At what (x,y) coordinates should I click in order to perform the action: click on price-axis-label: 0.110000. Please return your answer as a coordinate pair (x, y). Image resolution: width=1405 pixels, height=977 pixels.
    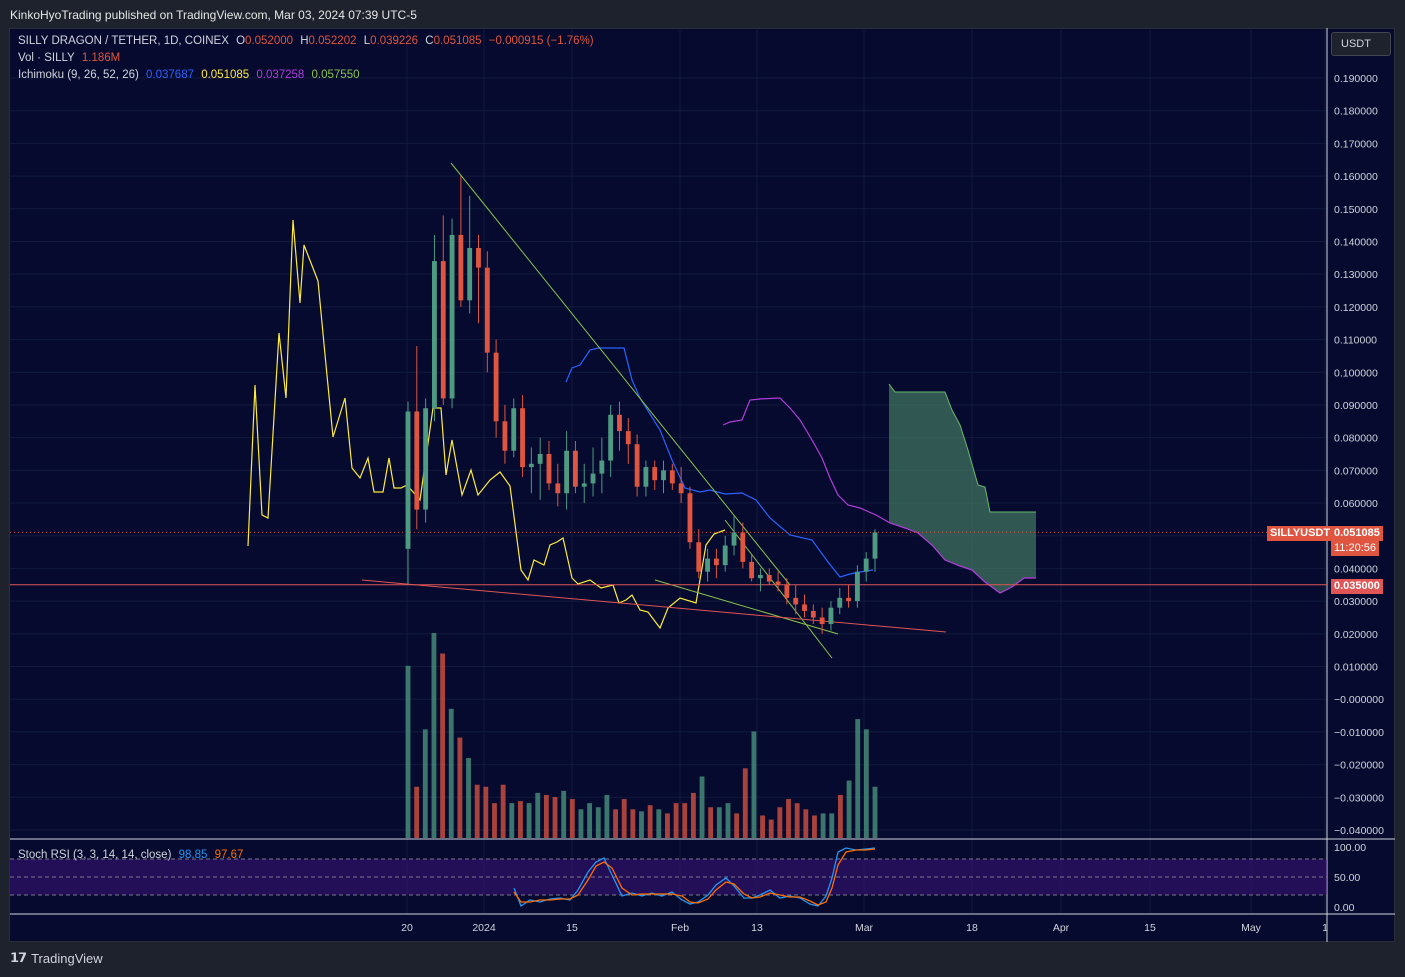
    Looking at the image, I should click on (1355, 341).